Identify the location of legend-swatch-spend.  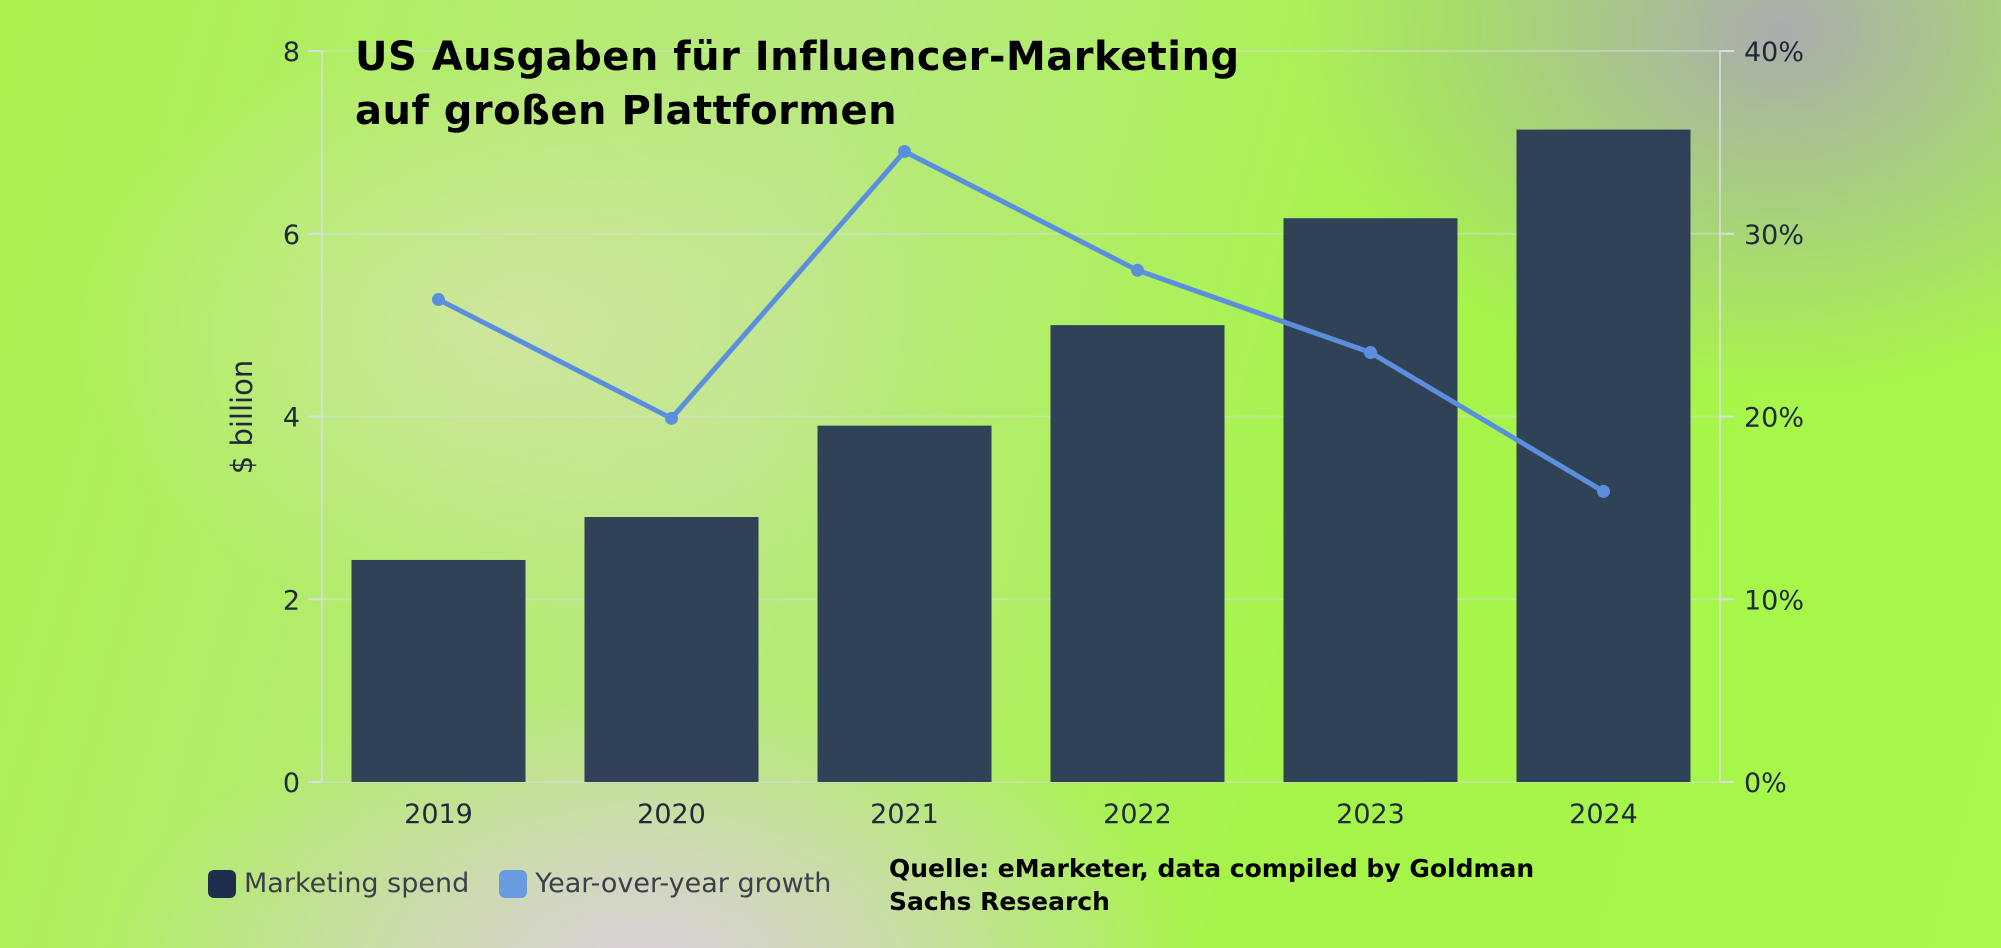
(222, 883).